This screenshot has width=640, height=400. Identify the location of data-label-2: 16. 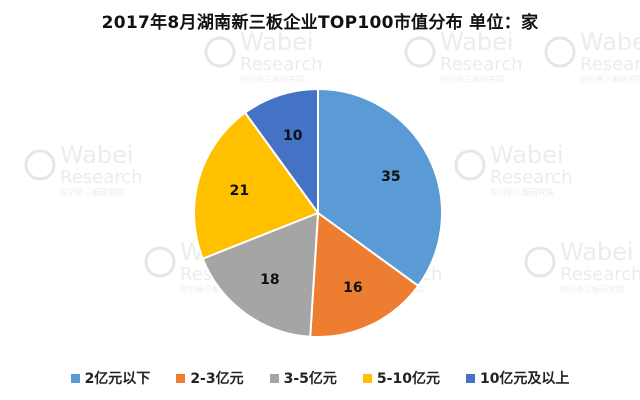
(352, 288).